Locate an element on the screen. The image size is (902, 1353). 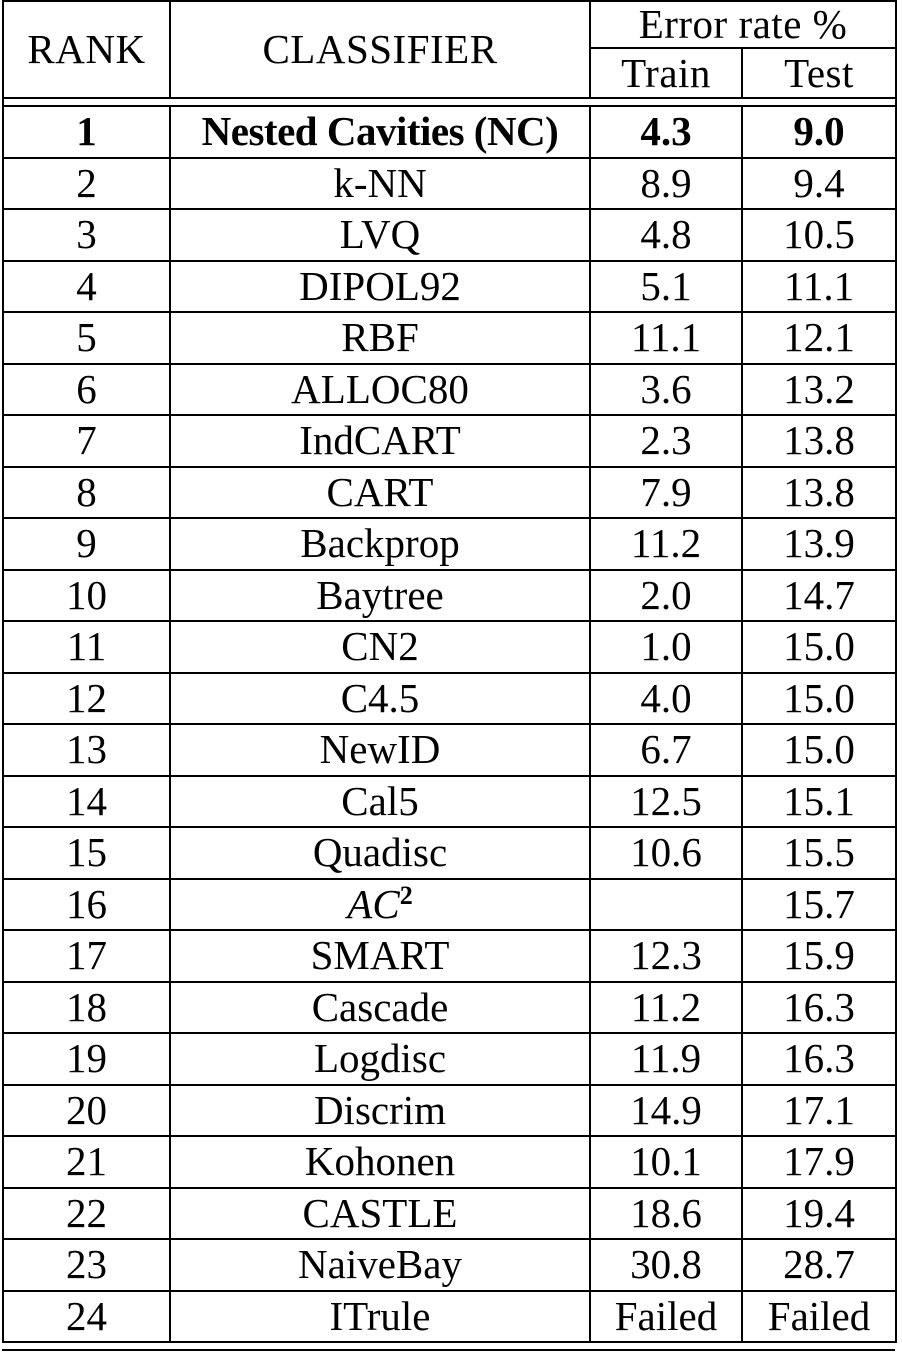
rank-cell: 21 is located at coordinates (86, 1162).